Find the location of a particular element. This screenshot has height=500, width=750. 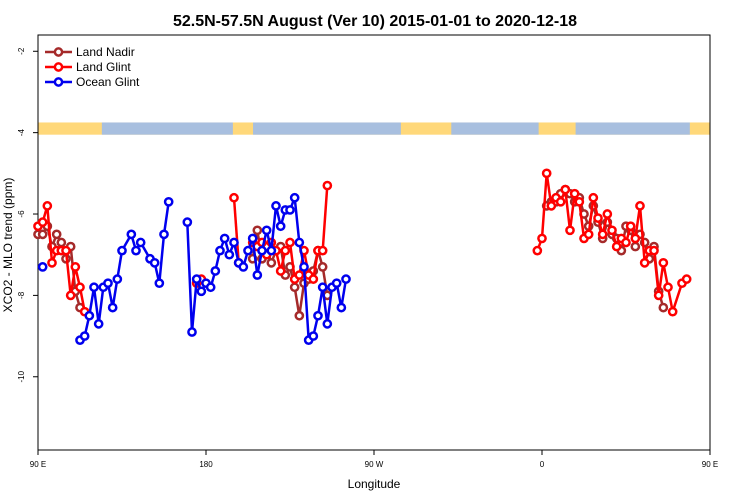

x-tick-label: 0 is located at coordinates (542, 464).